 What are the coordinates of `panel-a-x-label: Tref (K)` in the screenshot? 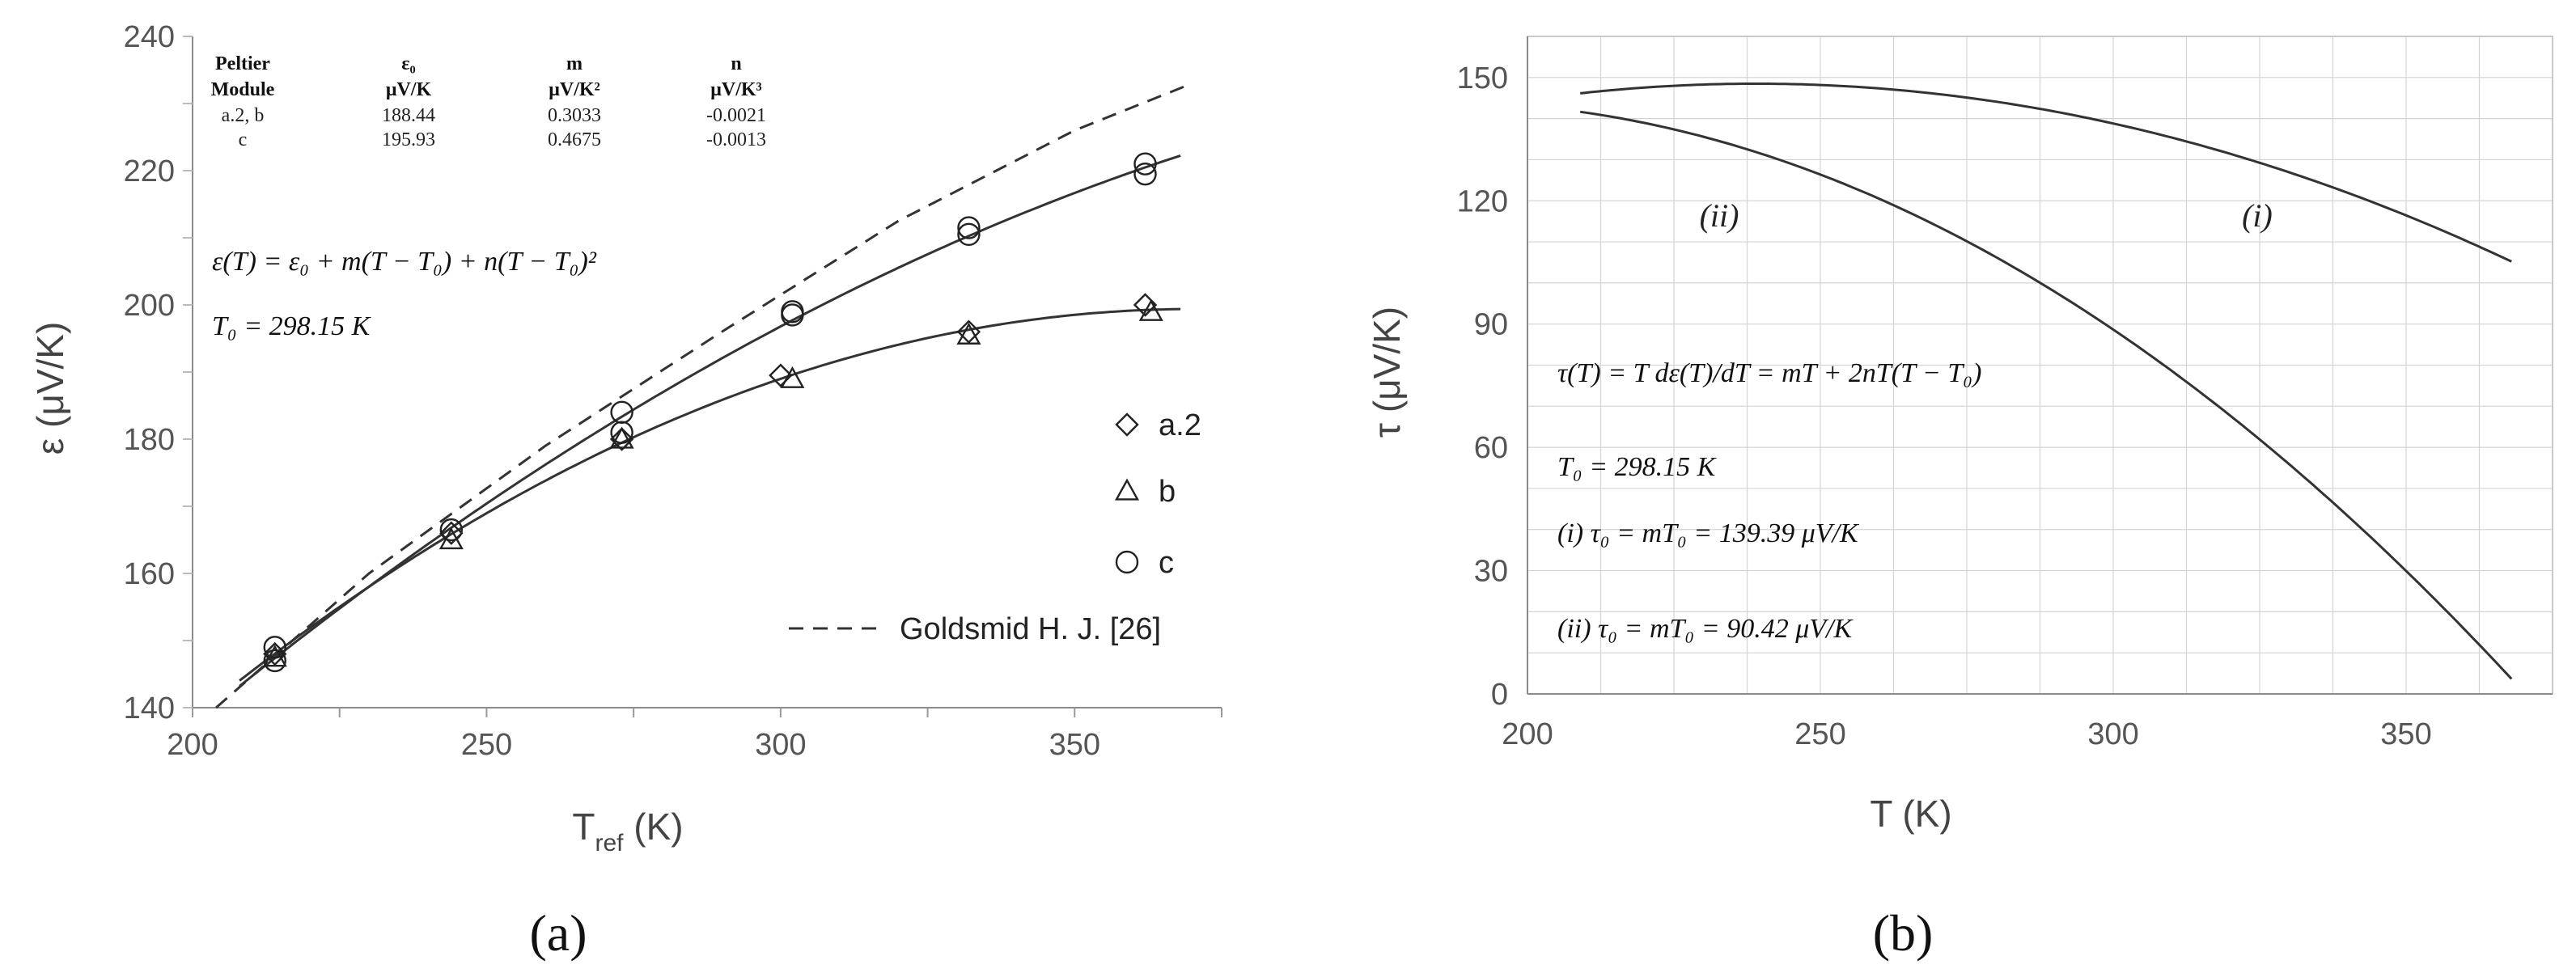 It's located at (627, 831).